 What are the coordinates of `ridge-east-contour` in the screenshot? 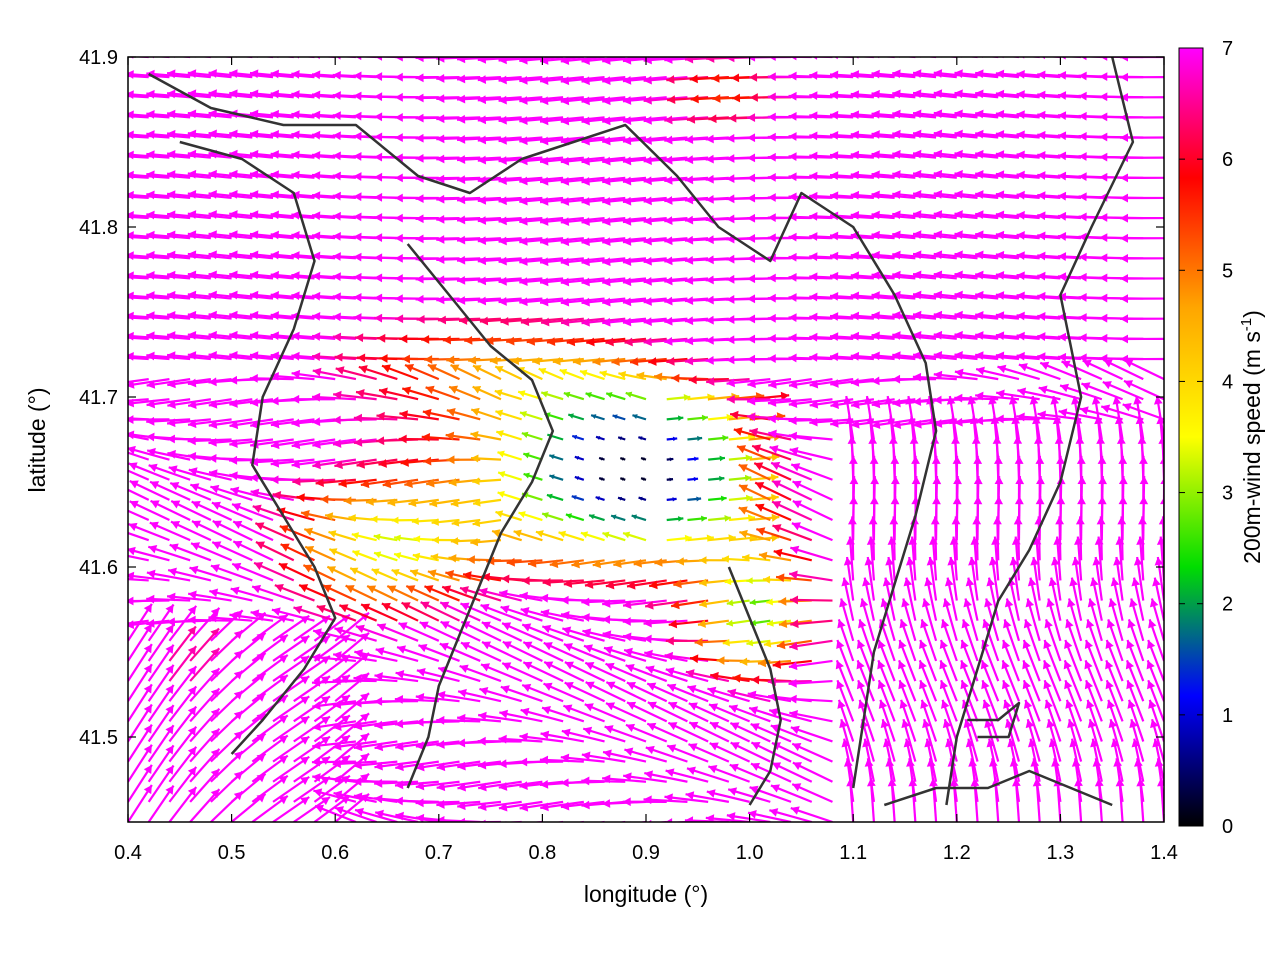 It's located at (754, 686).